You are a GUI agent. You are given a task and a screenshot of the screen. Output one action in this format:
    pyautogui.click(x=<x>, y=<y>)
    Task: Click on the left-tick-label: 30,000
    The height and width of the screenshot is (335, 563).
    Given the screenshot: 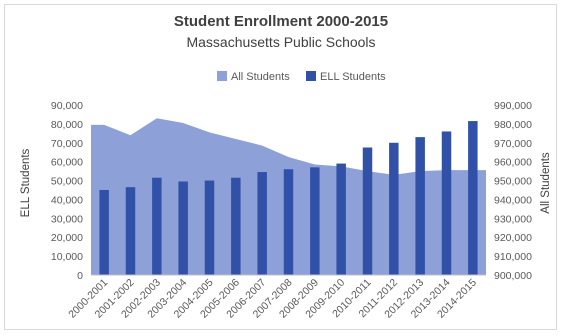 What is the action you would take?
    pyautogui.click(x=67, y=219)
    